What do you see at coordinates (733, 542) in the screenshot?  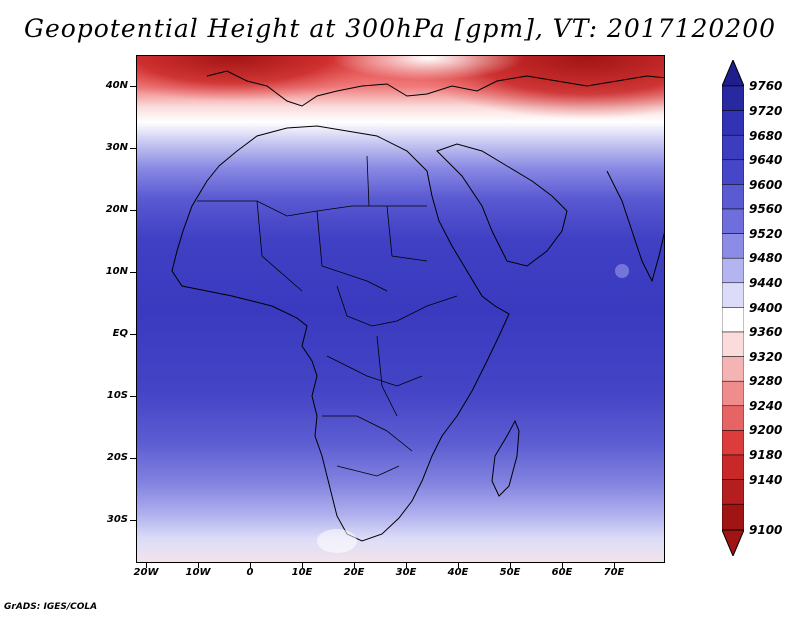 I see `colorbar-bottom-arrow` at bounding box center [733, 542].